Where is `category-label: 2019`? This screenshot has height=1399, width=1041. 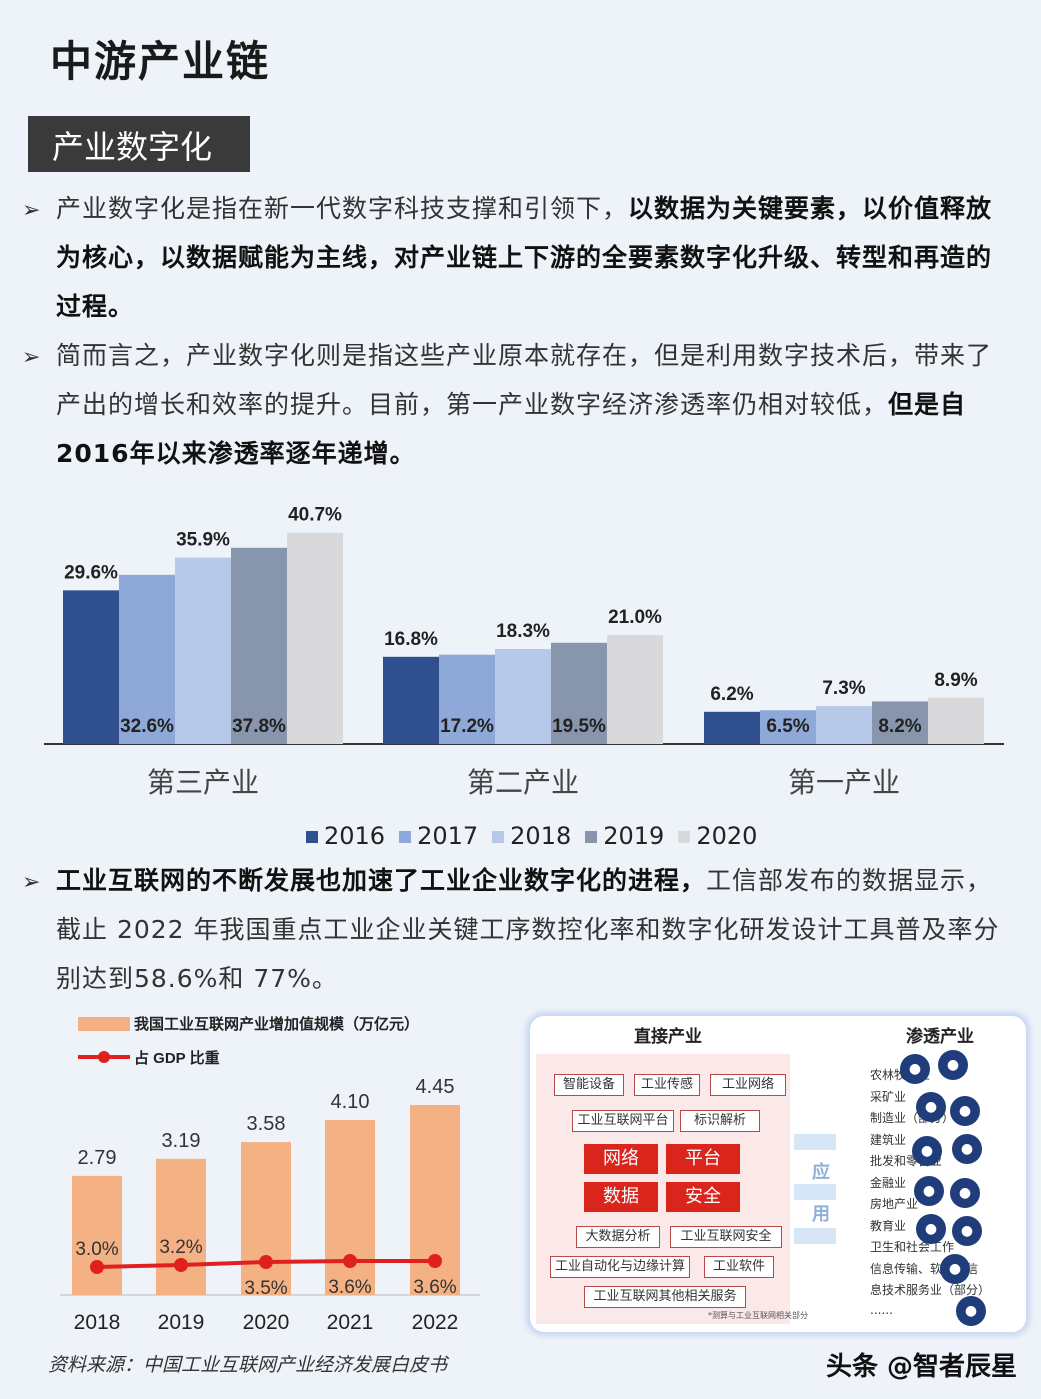 category-label: 2019 is located at coordinates (181, 1322).